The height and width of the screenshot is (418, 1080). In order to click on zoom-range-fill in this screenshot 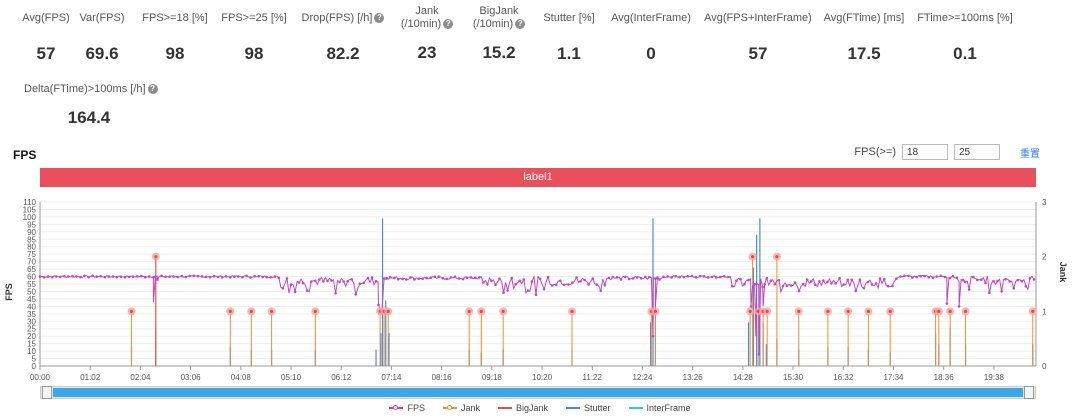, I will do `click(538, 392)`.